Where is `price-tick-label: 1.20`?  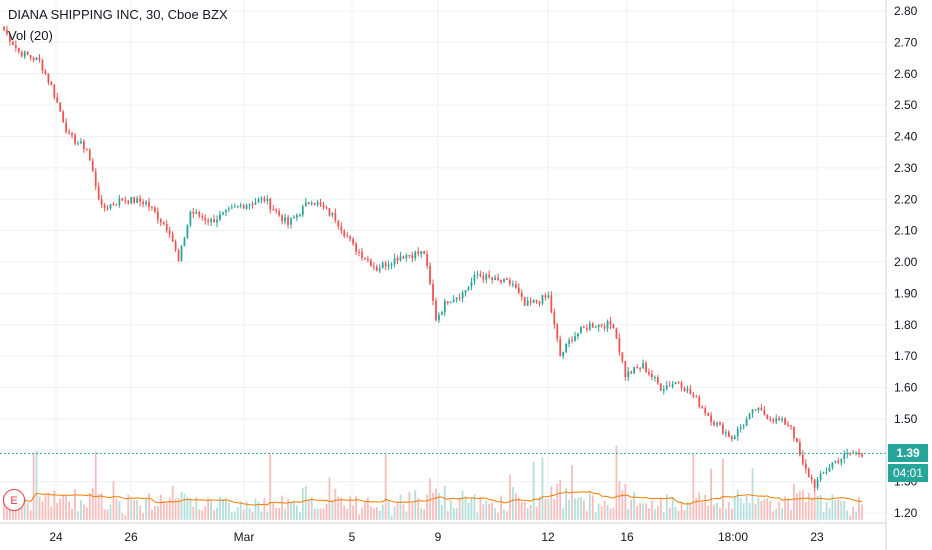
price-tick-label: 1.20 is located at coordinates (906, 513).